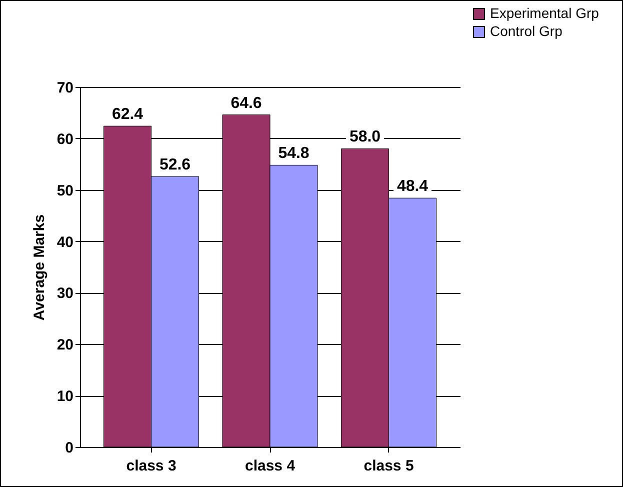  I want to click on data-label: 54.8, so click(294, 153).